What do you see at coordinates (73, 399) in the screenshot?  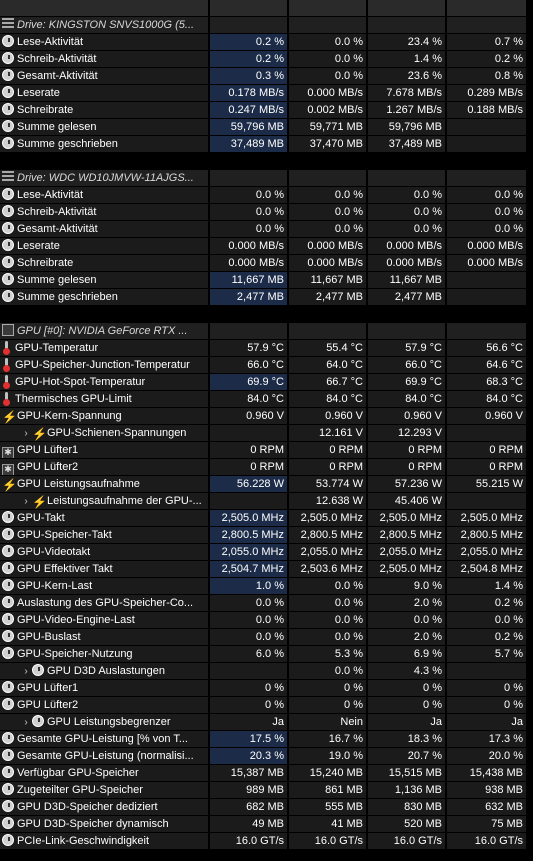 I see `sensor-label: Thermisches GPU-Limit` at bounding box center [73, 399].